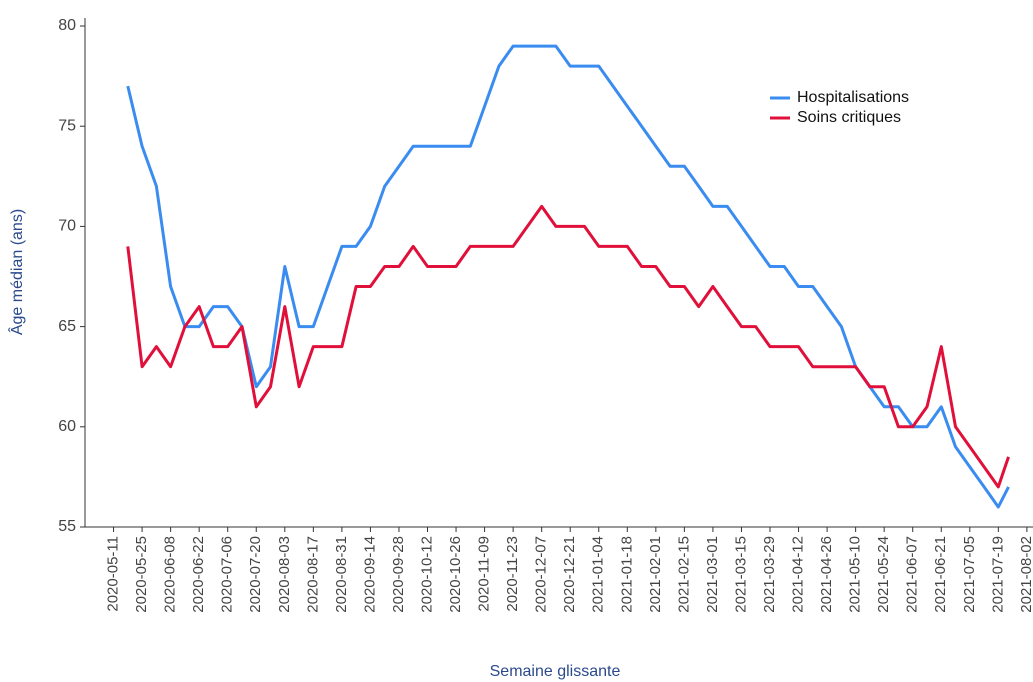  What do you see at coordinates (113, 574) in the screenshot?
I see `x-tick-label: 2020-05-11` at bounding box center [113, 574].